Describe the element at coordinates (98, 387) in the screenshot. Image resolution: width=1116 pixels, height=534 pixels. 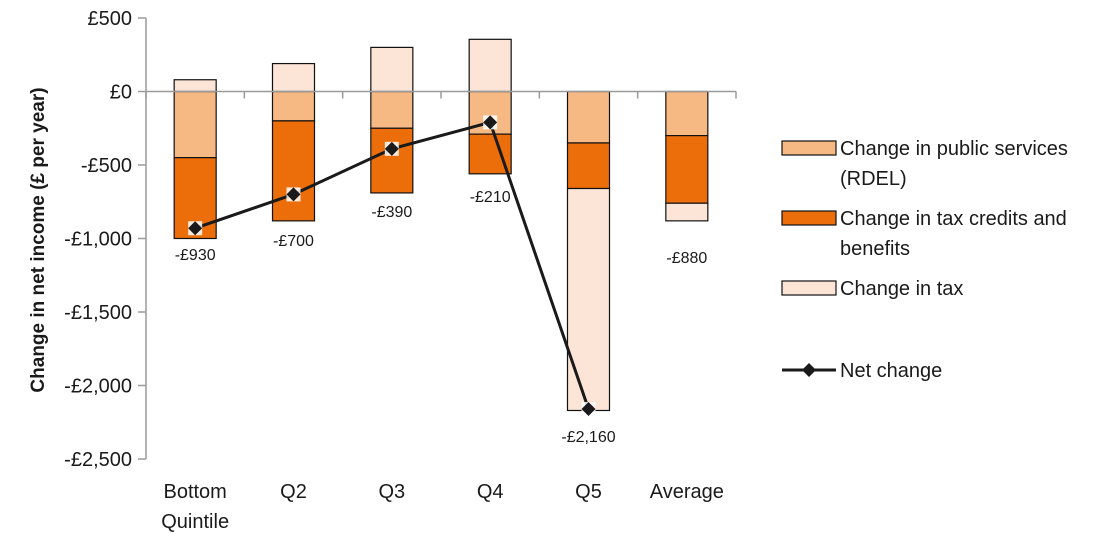
I see `y-tick-label: -£2,000` at that location.